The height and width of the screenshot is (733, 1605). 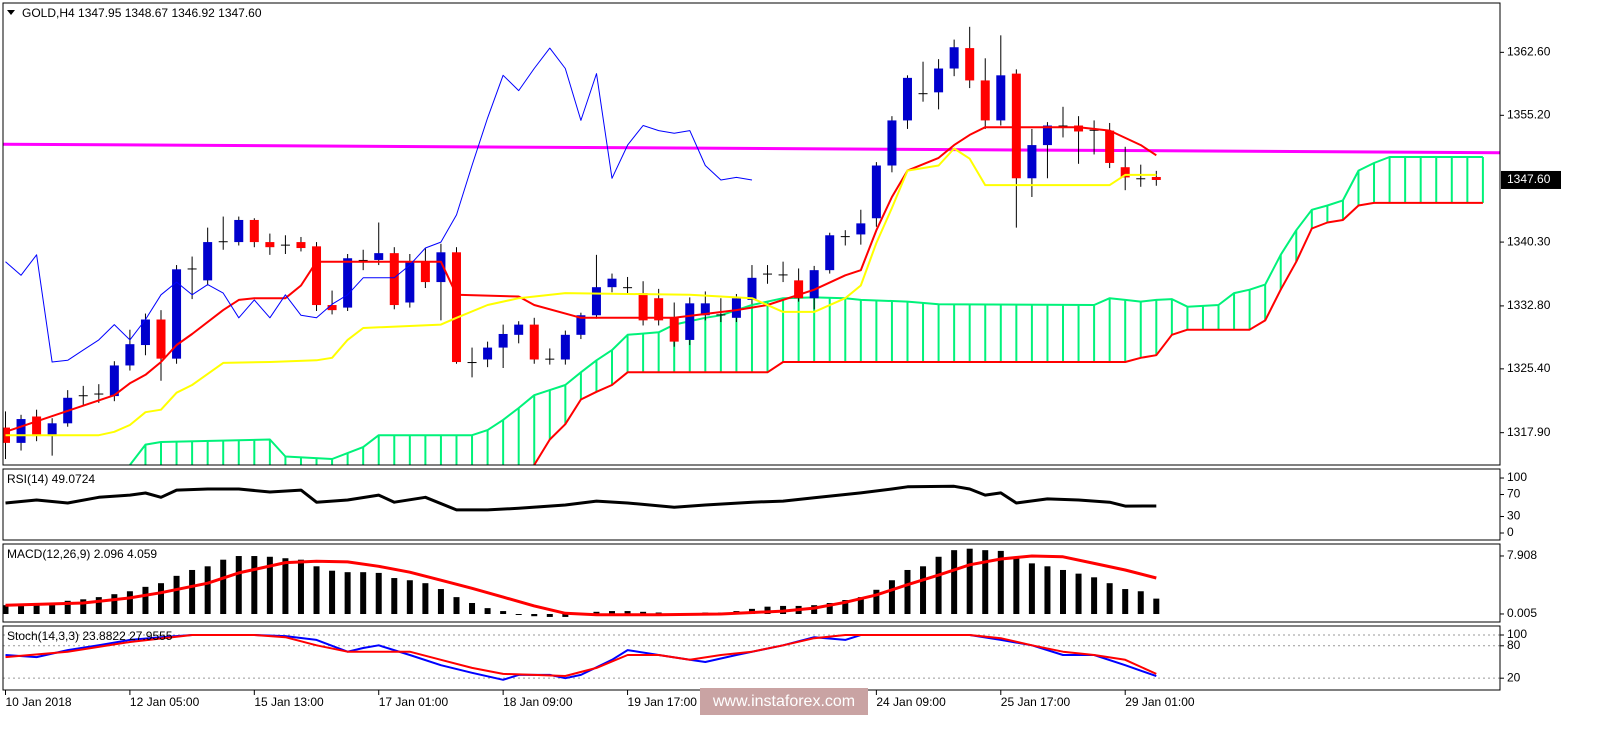 I want to click on y-tick-label: 7.908, so click(x=1522, y=555).